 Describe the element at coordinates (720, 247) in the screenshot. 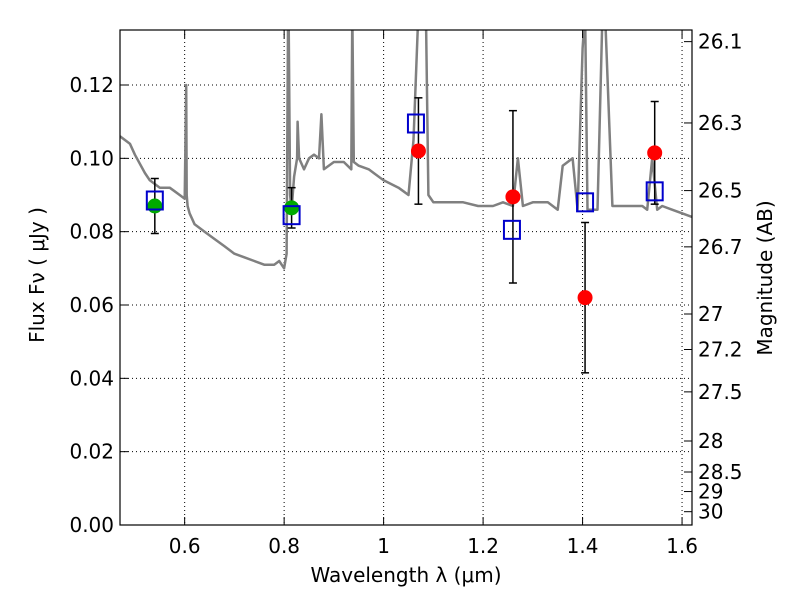

I see `right-tick-label: 26.7` at that location.